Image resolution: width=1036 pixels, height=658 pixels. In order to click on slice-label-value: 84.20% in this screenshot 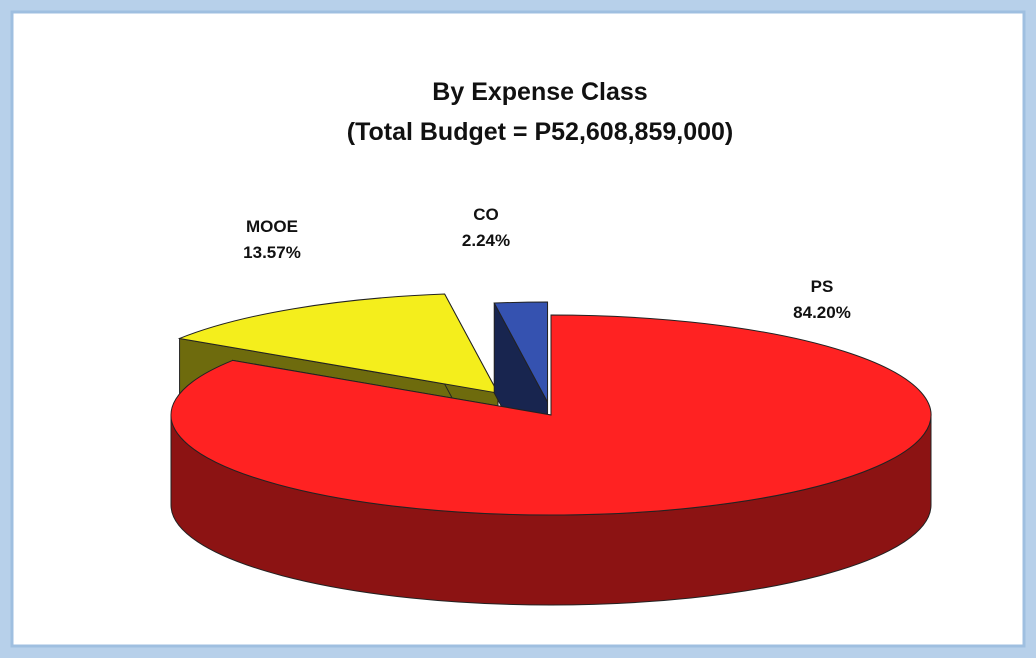, I will do `click(822, 312)`.